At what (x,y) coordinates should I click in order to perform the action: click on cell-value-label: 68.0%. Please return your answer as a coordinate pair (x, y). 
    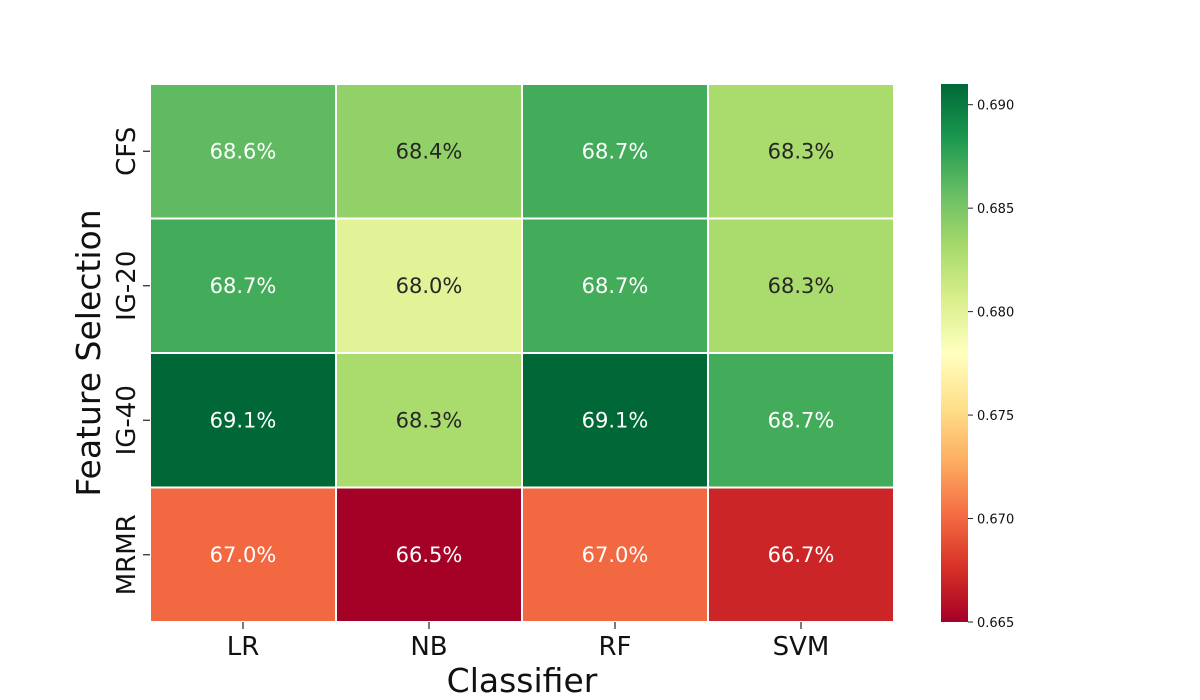
    Looking at the image, I should click on (429, 286).